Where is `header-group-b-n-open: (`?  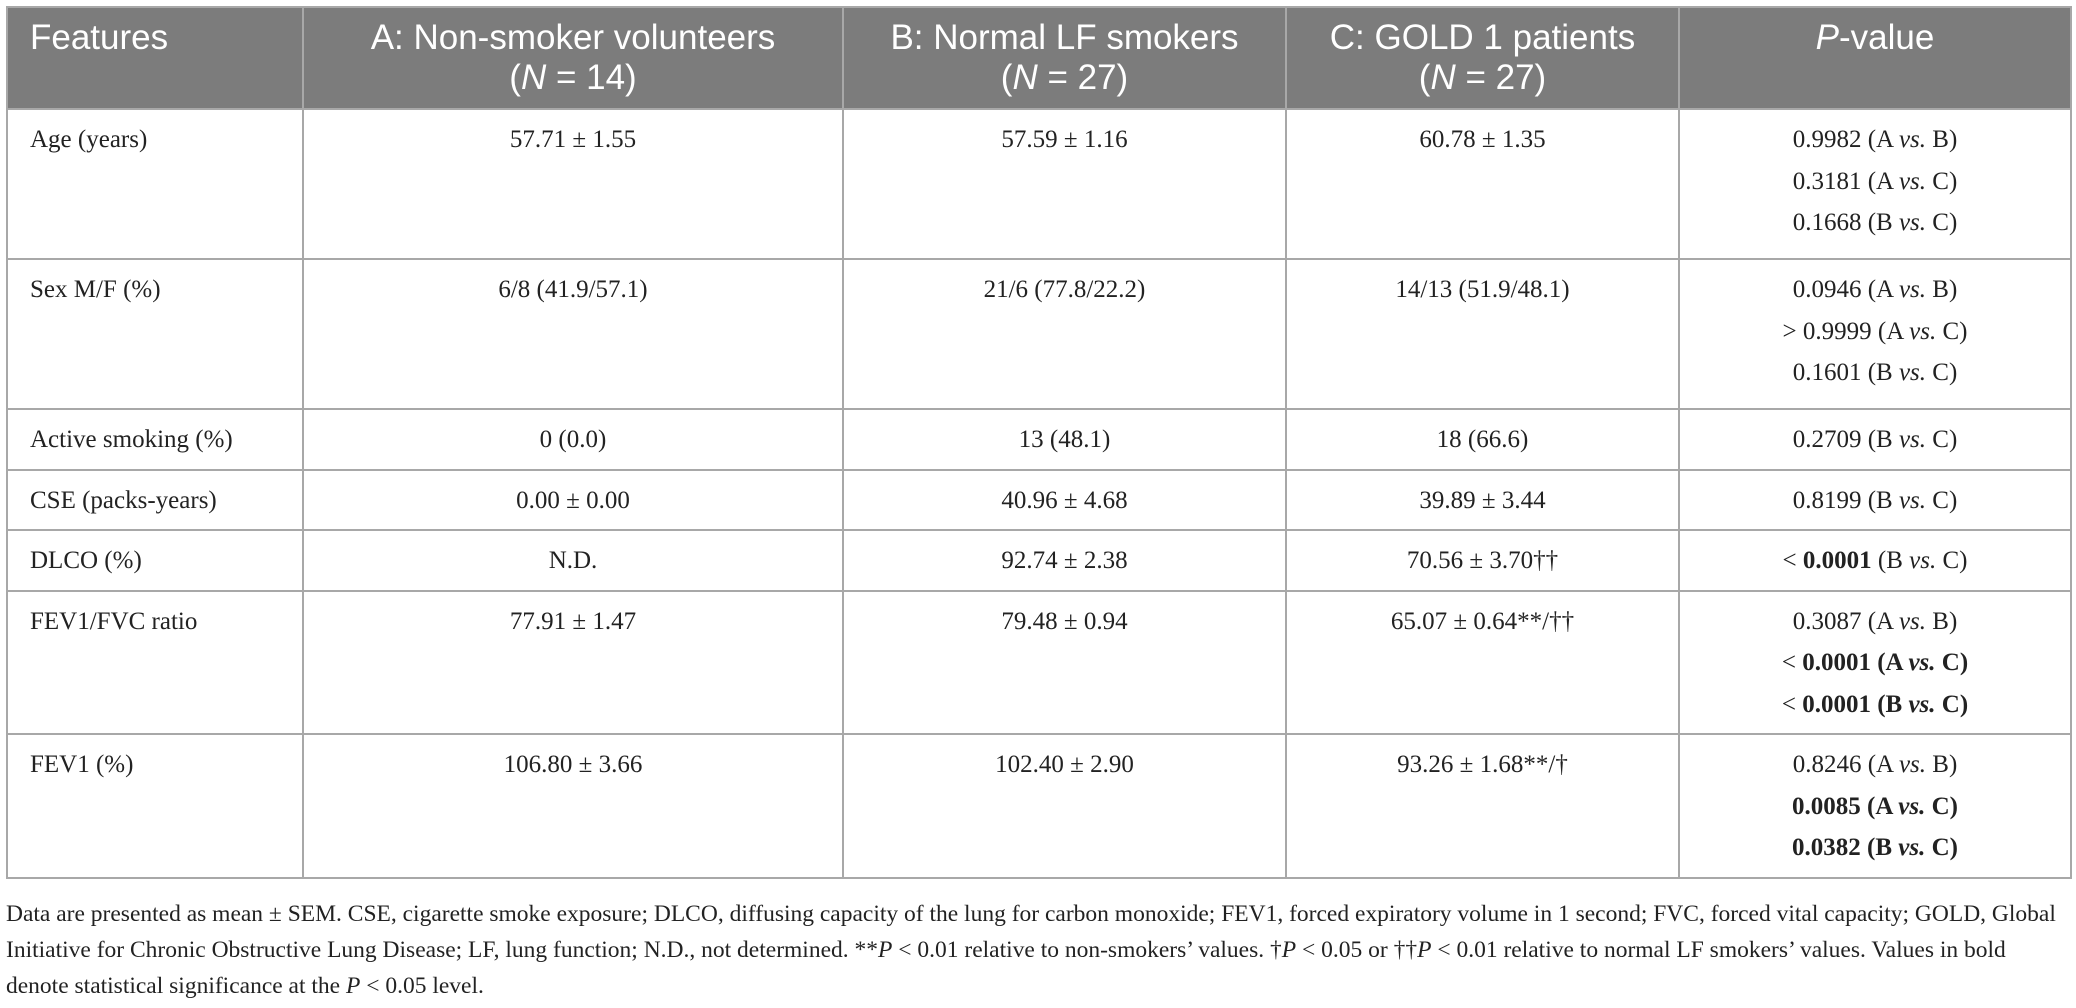
header-group-b-n-open: ( is located at coordinates (1006, 77).